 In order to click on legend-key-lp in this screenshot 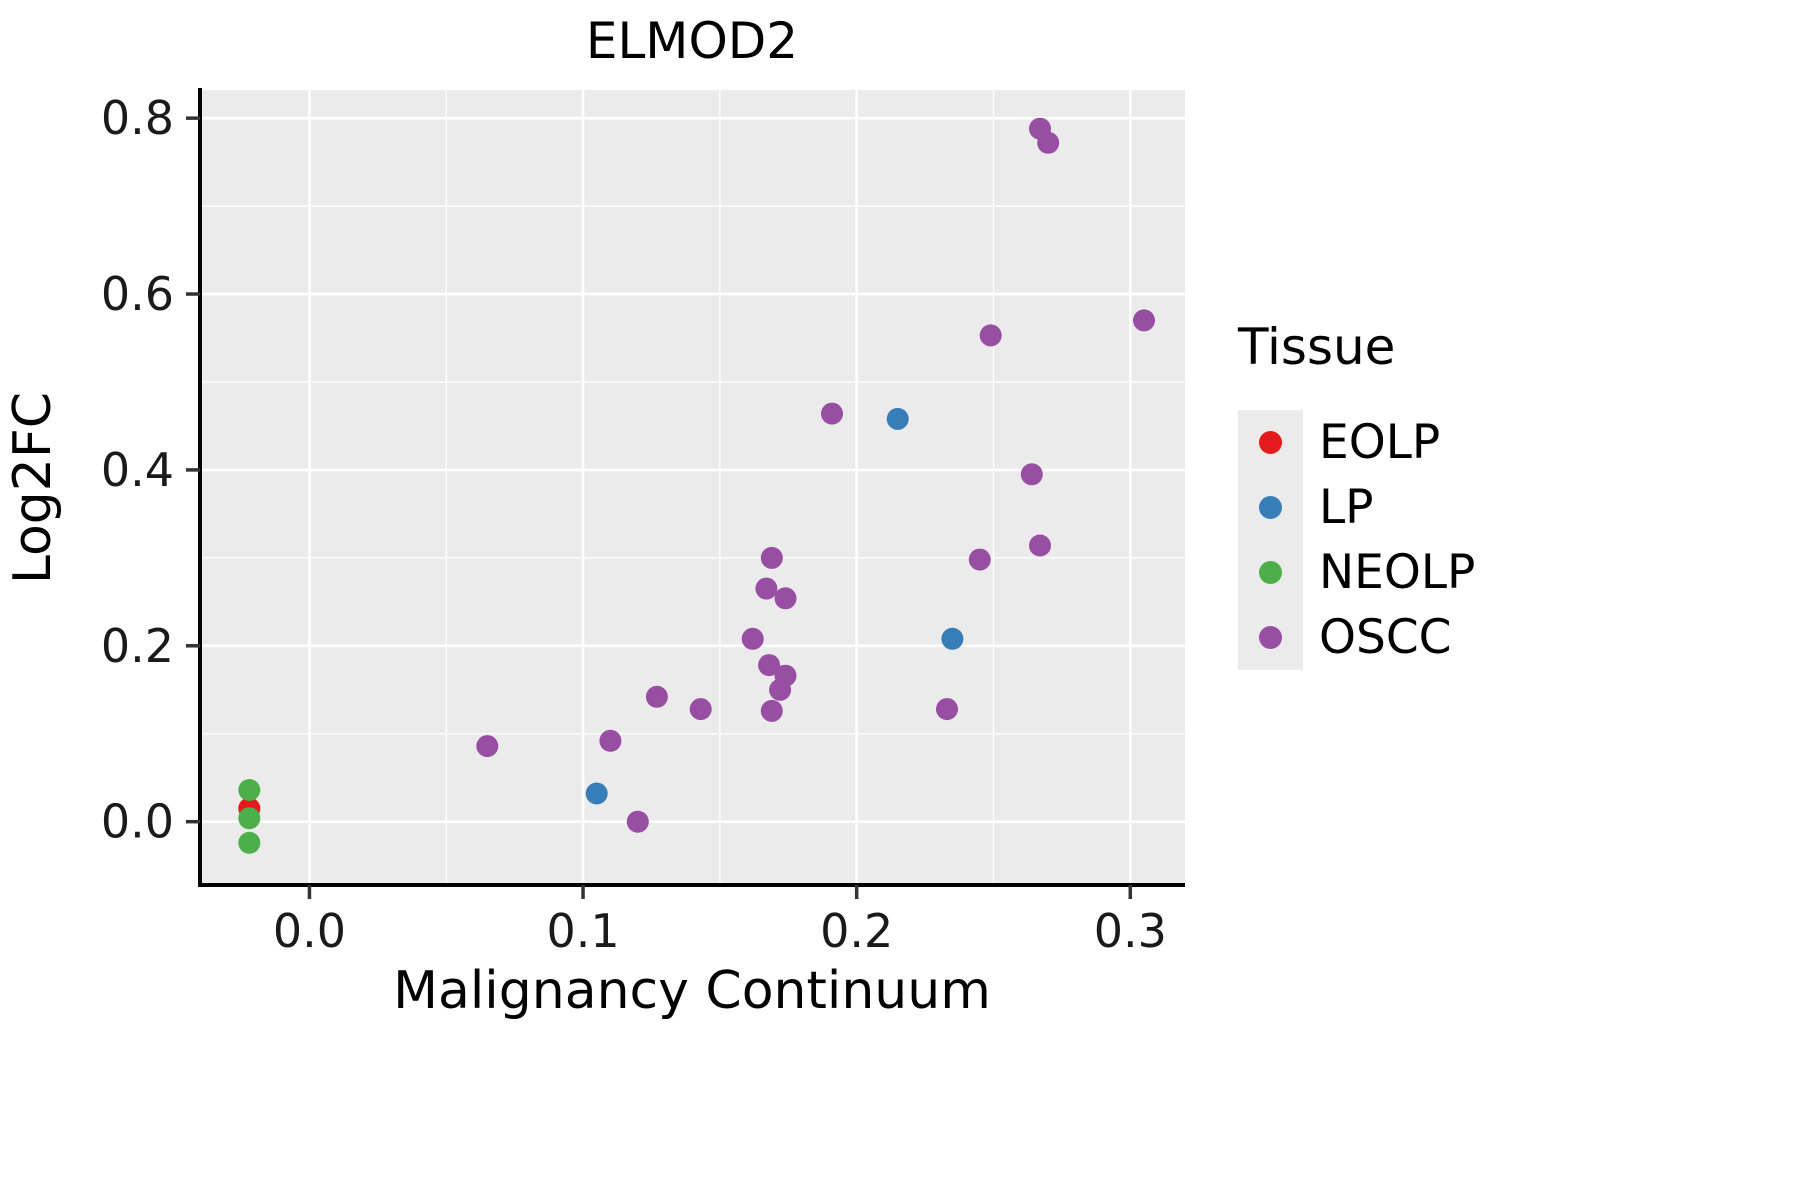, I will do `click(1270, 507)`.